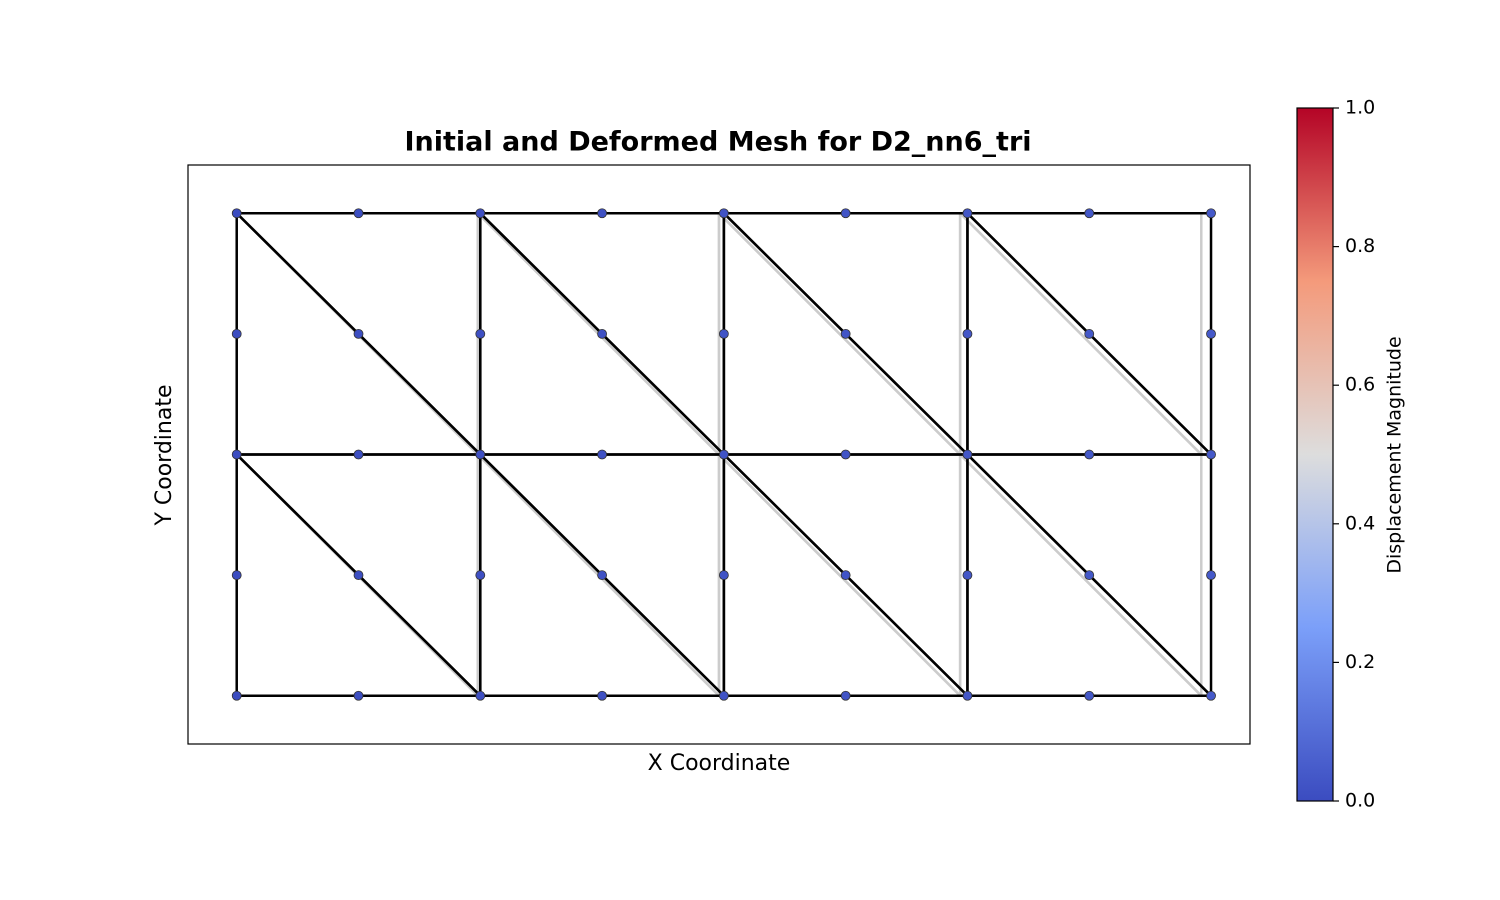 The height and width of the screenshot is (900, 1500). I want to click on colorbar-label: Displacement Magnitude, so click(1395, 454).